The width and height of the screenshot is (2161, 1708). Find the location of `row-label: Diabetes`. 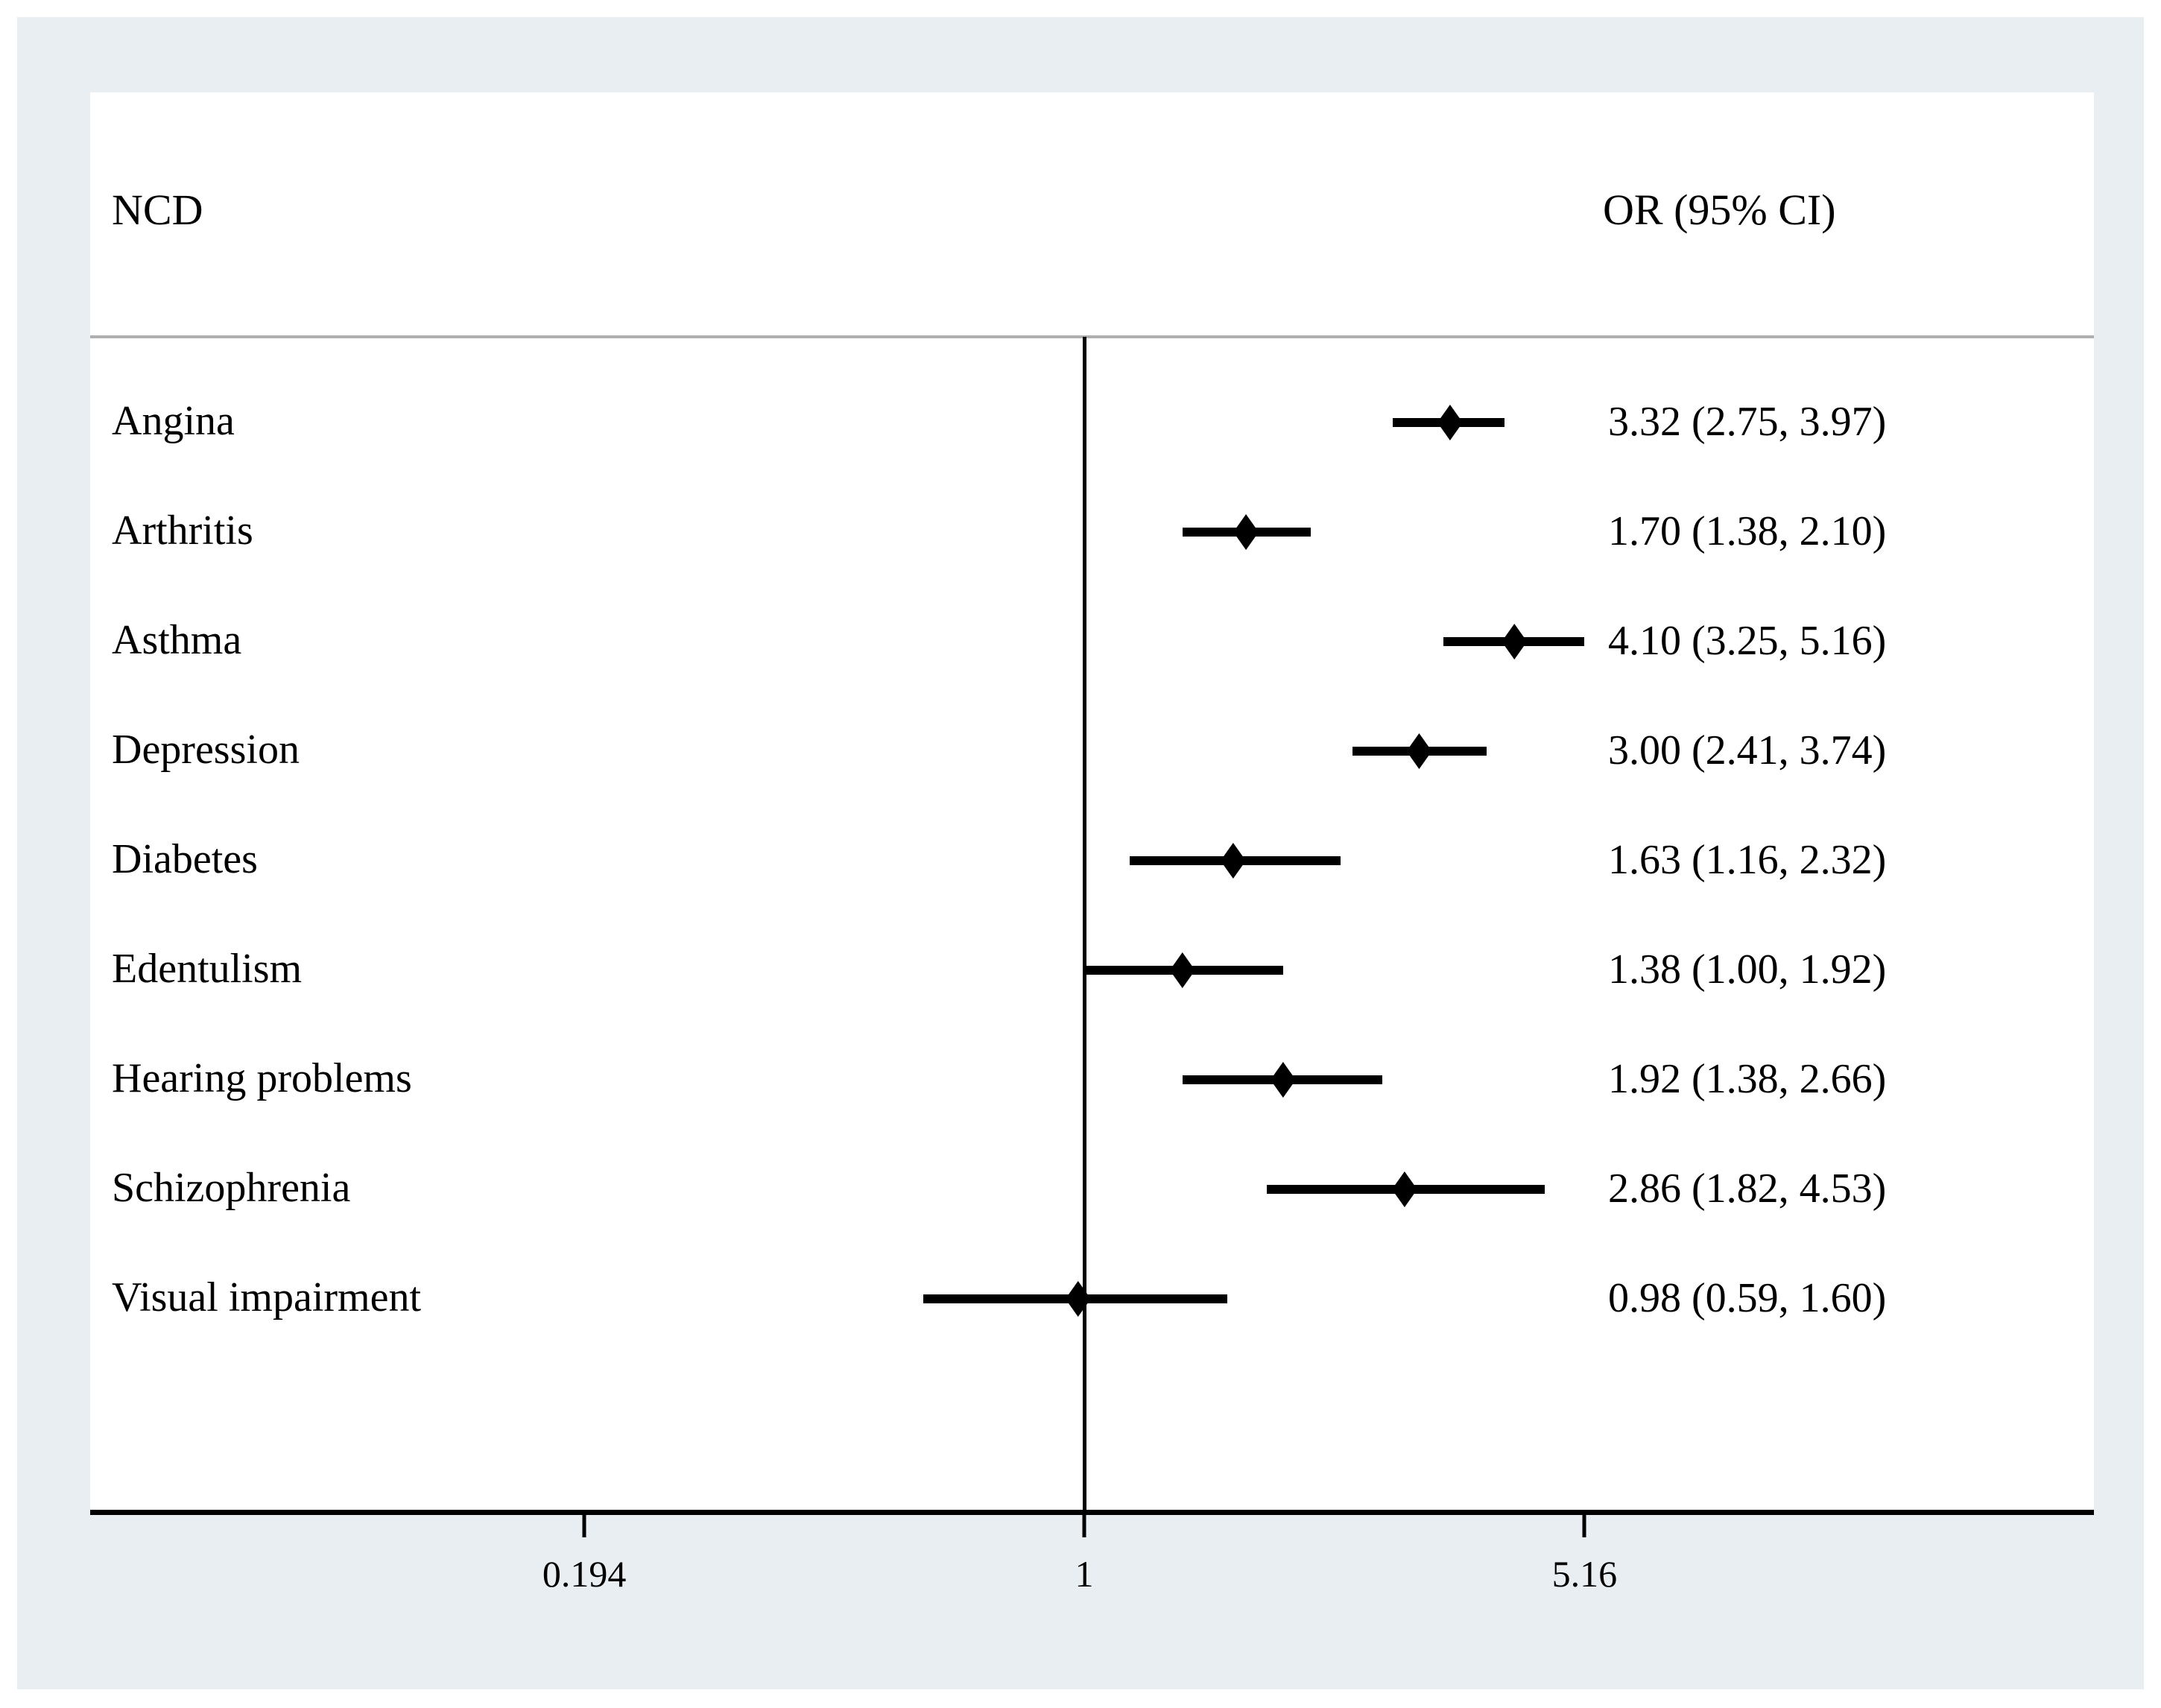

row-label: Diabetes is located at coordinates (185, 858).